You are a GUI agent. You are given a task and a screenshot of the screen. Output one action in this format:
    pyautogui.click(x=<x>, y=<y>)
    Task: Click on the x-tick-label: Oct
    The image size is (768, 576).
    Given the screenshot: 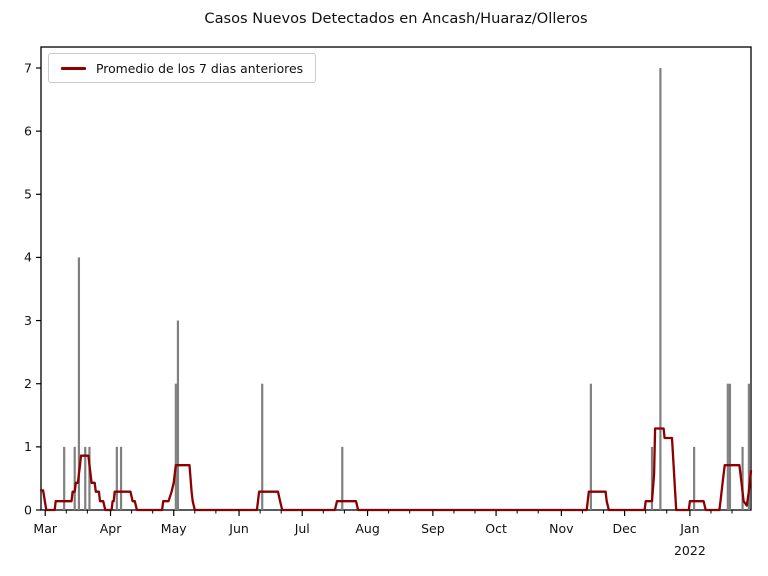 What is the action you would take?
    pyautogui.click(x=496, y=528)
    